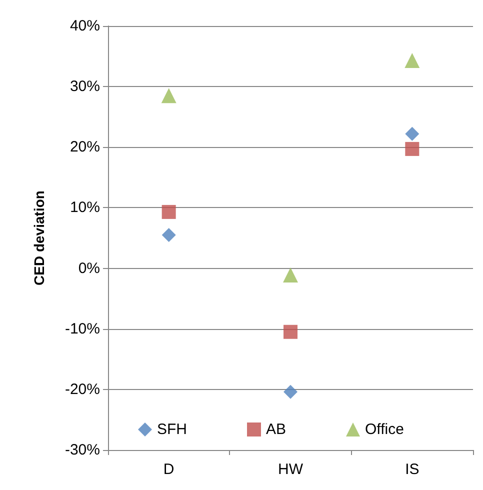  Describe the element at coordinates (291, 469) in the screenshot. I see `x-tick-label: HW` at that location.